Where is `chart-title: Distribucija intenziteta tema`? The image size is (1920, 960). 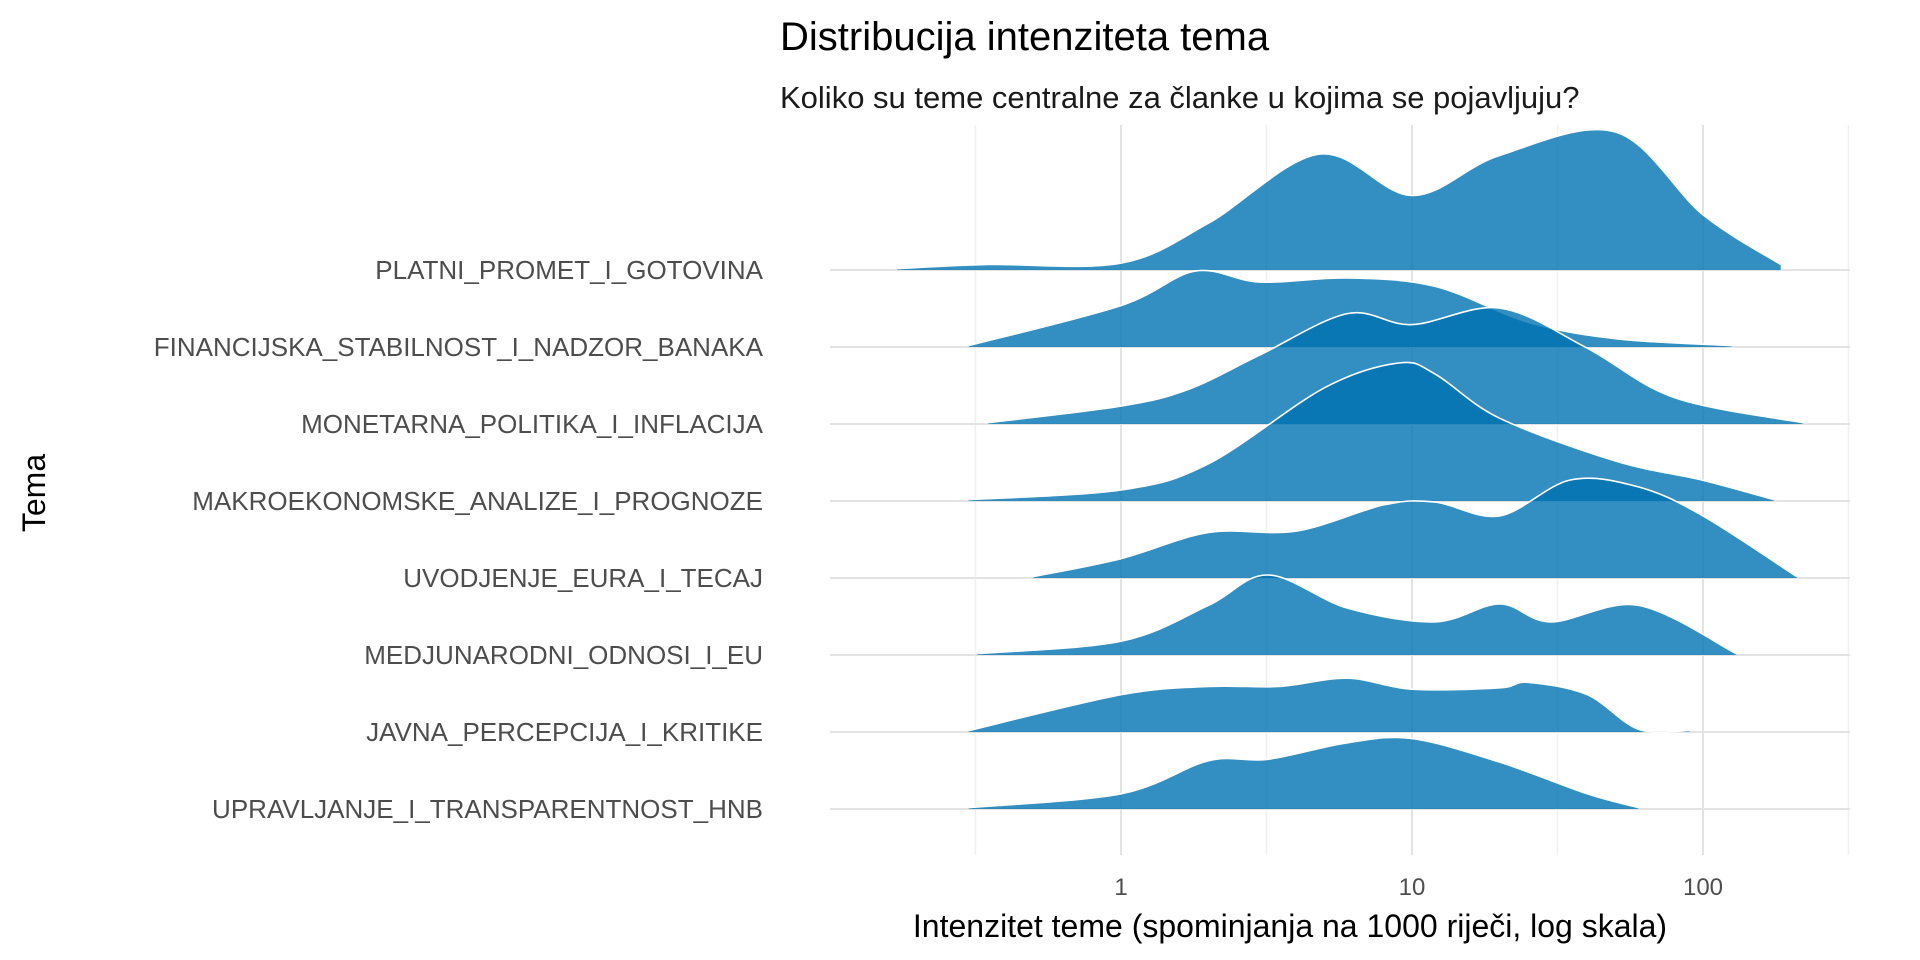
chart-title: Distribucija intenziteta tema is located at coordinates (1025, 37).